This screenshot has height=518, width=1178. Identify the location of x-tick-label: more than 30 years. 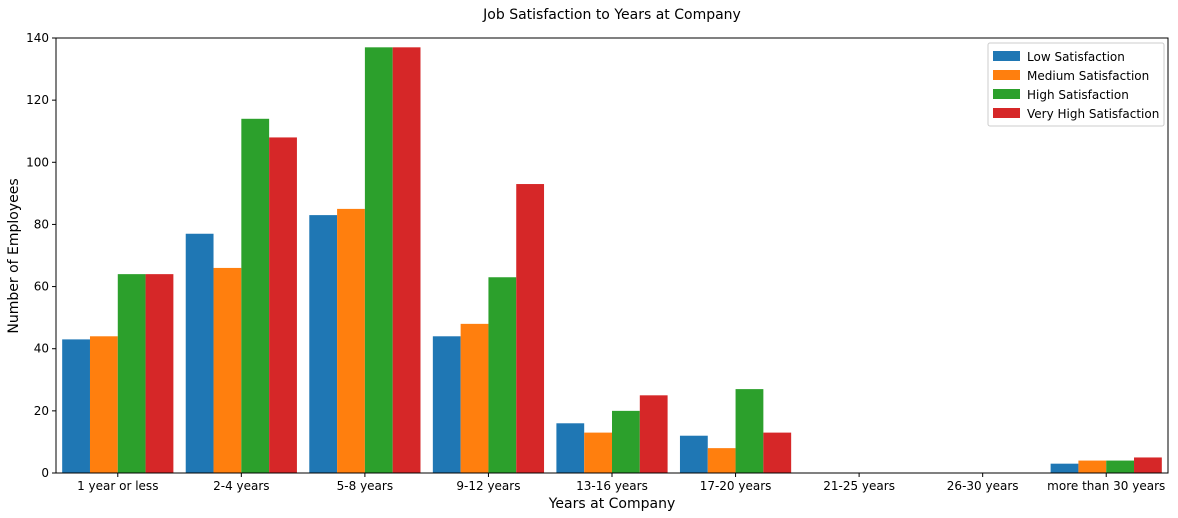
(1106, 486).